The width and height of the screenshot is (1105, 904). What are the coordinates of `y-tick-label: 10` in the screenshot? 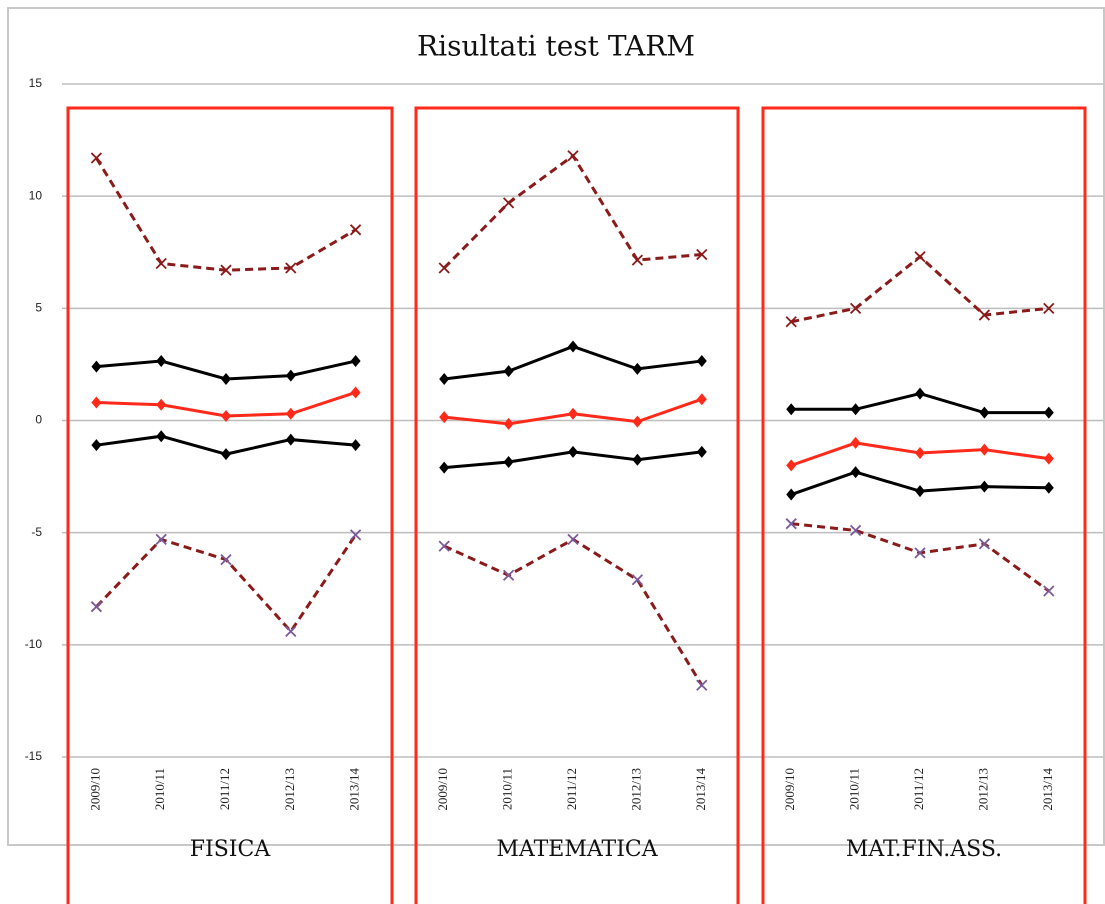 It's located at (36, 195).